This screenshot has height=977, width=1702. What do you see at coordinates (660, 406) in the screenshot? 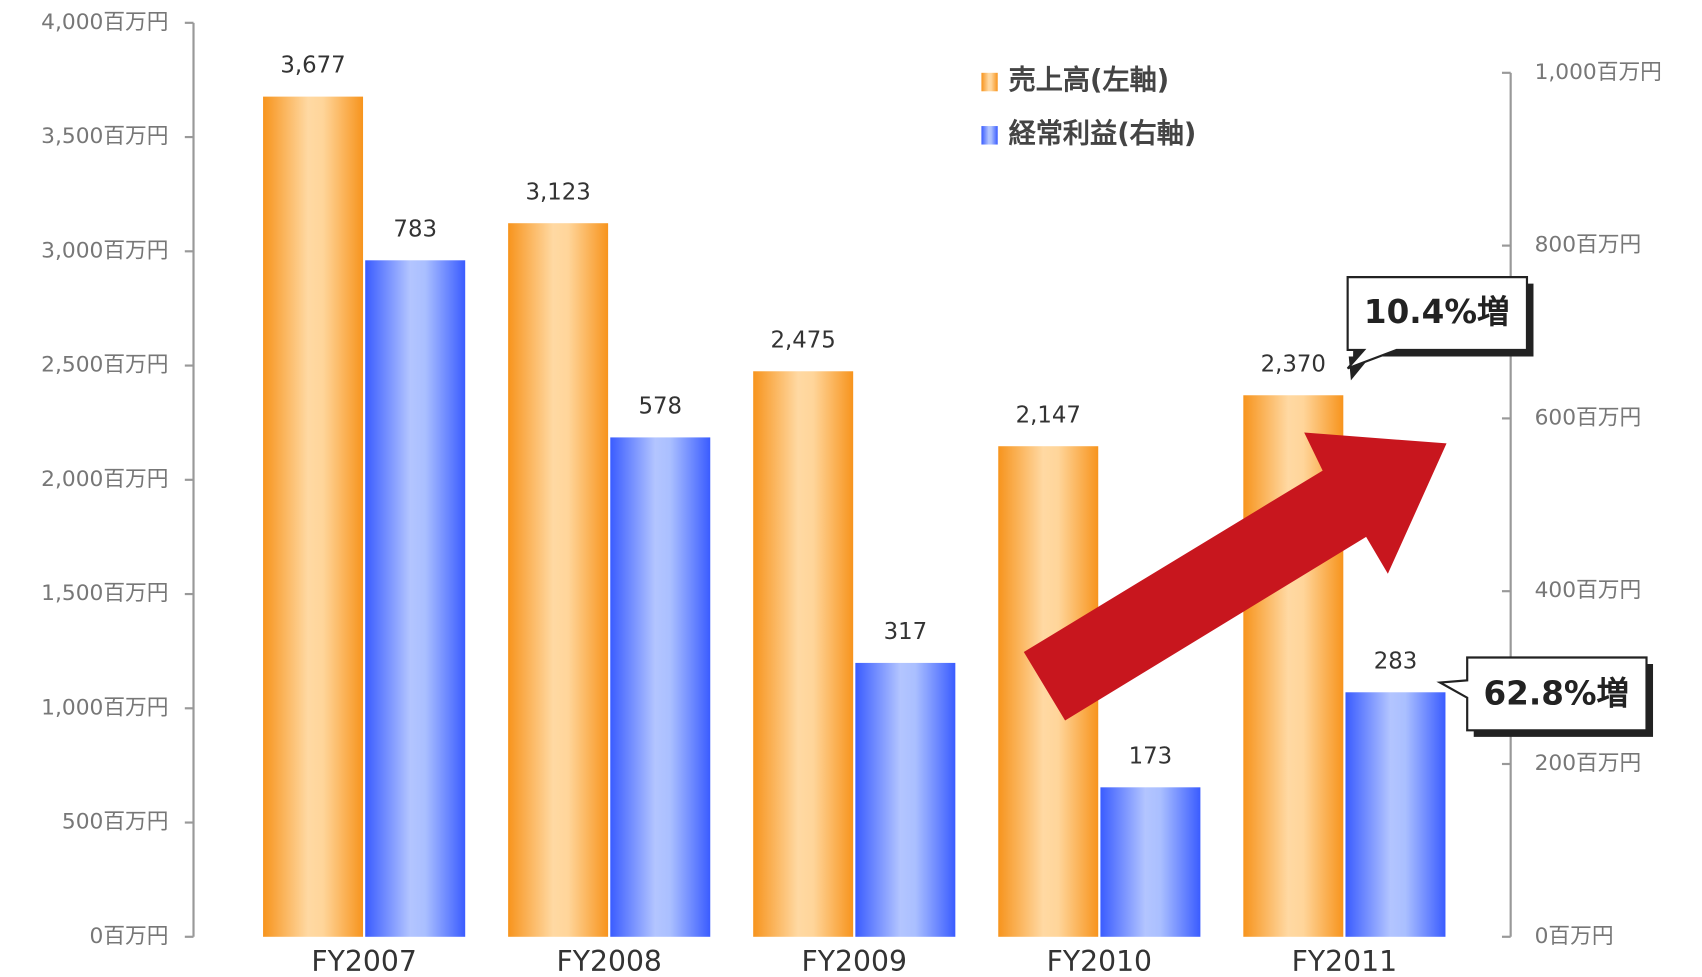
I see `data-label: 578` at bounding box center [660, 406].